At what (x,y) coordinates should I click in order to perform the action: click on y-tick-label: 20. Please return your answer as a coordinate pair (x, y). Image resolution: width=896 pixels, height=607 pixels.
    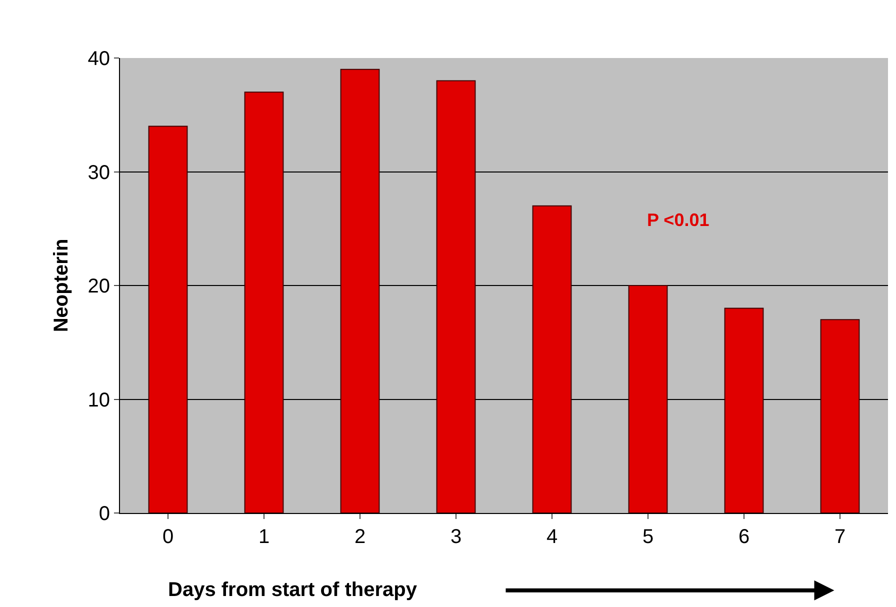
    Looking at the image, I should click on (99, 287).